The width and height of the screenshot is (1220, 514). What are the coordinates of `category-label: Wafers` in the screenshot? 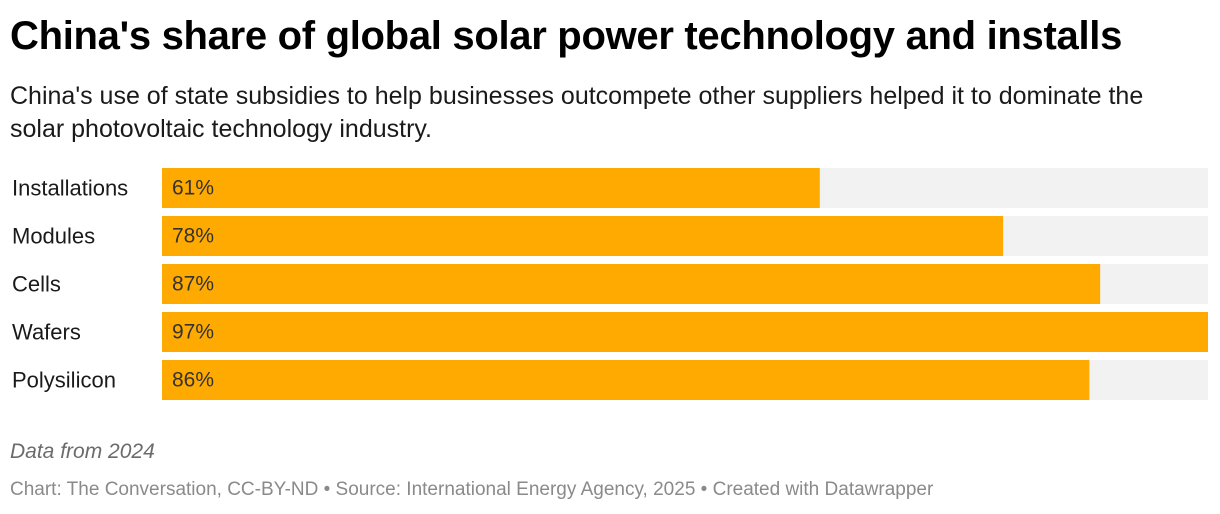 It's located at (46, 332).